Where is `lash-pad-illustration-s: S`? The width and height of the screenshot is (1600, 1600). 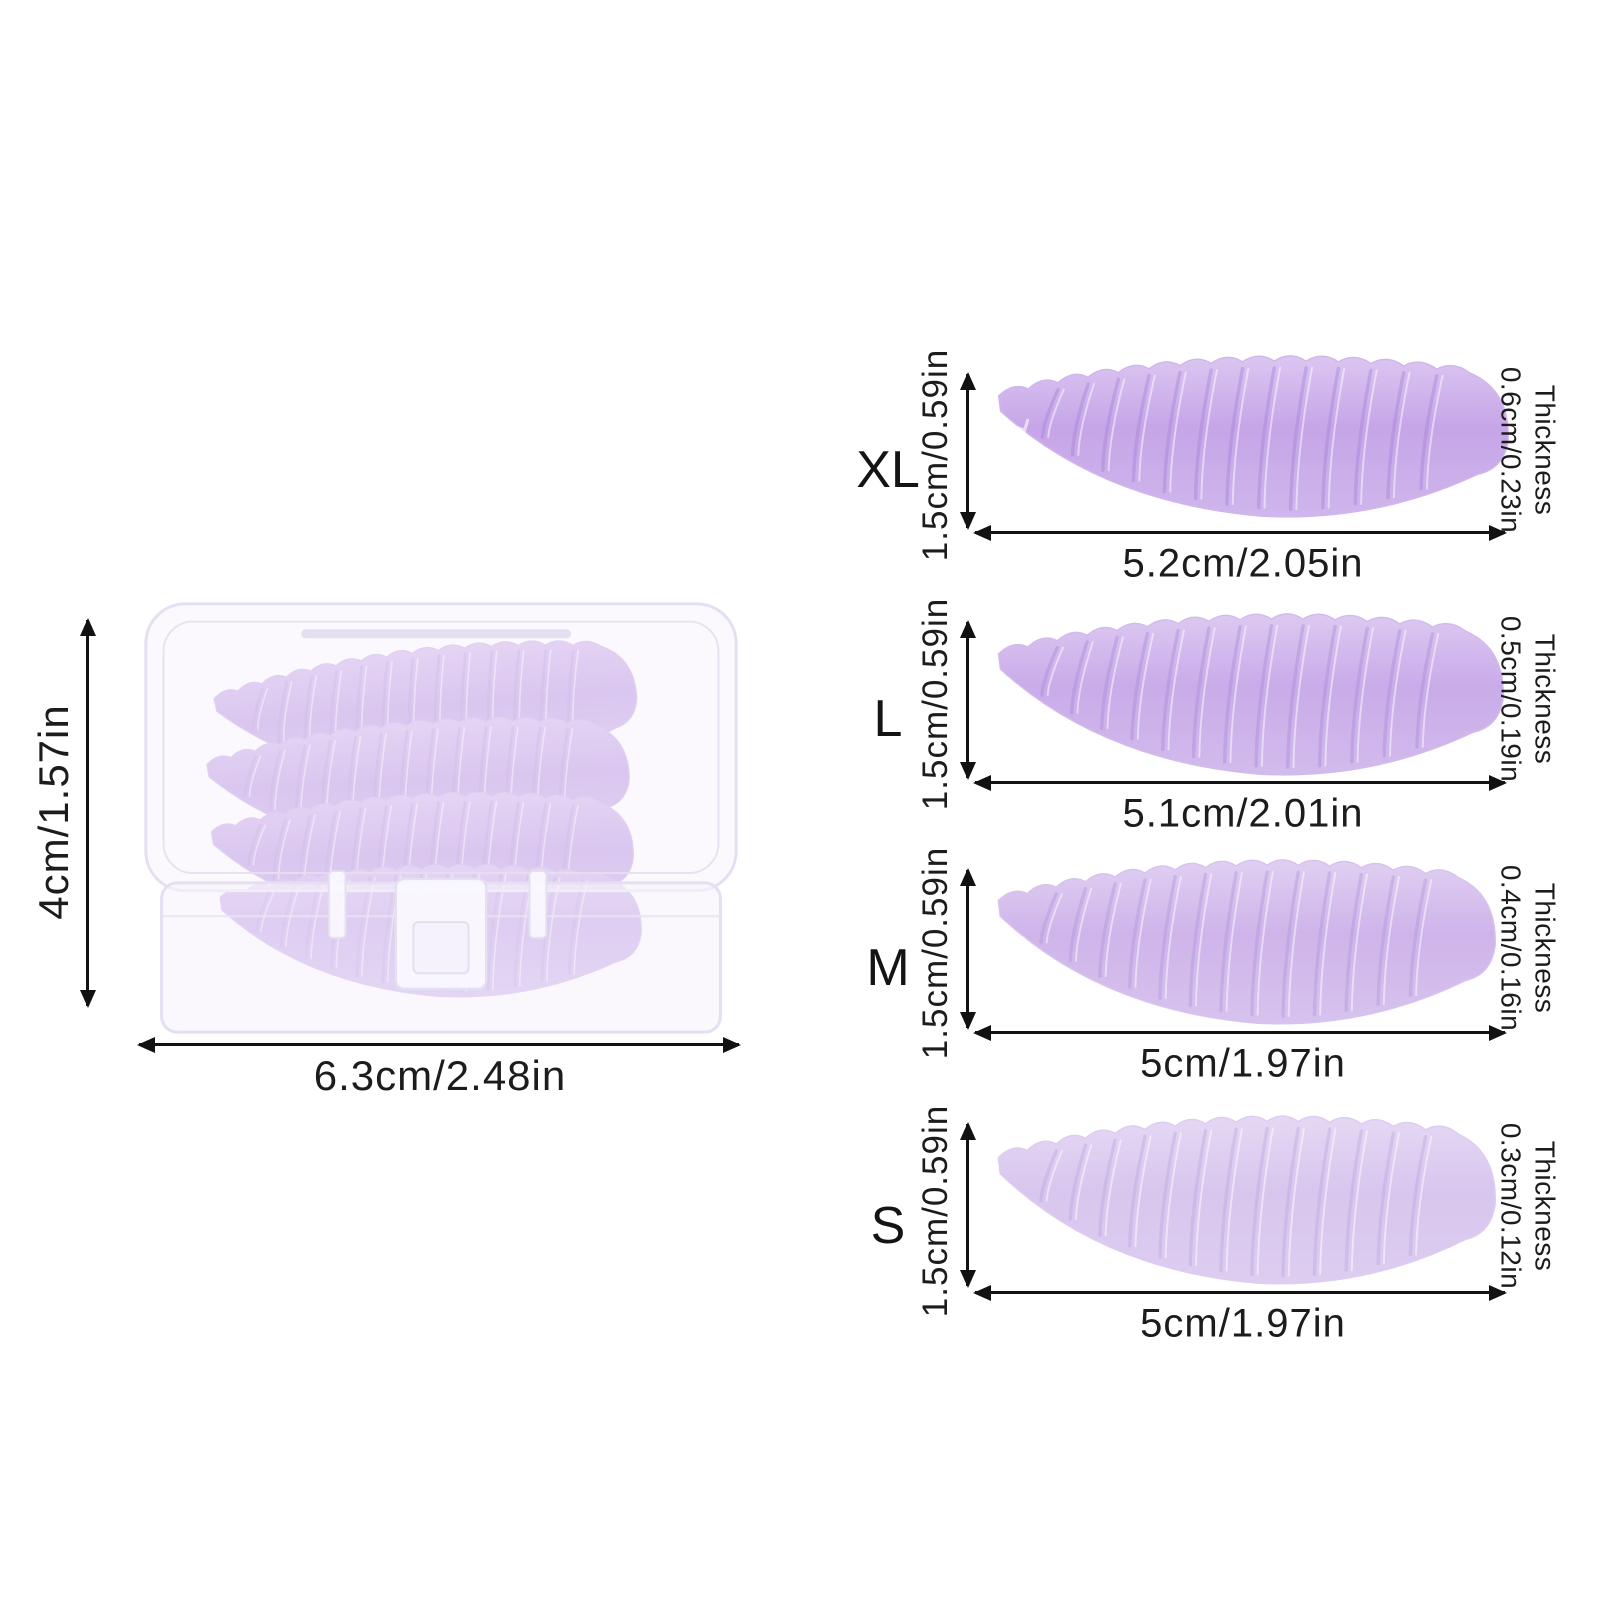
lash-pad-illustration-s: S is located at coordinates (1246, 1200).